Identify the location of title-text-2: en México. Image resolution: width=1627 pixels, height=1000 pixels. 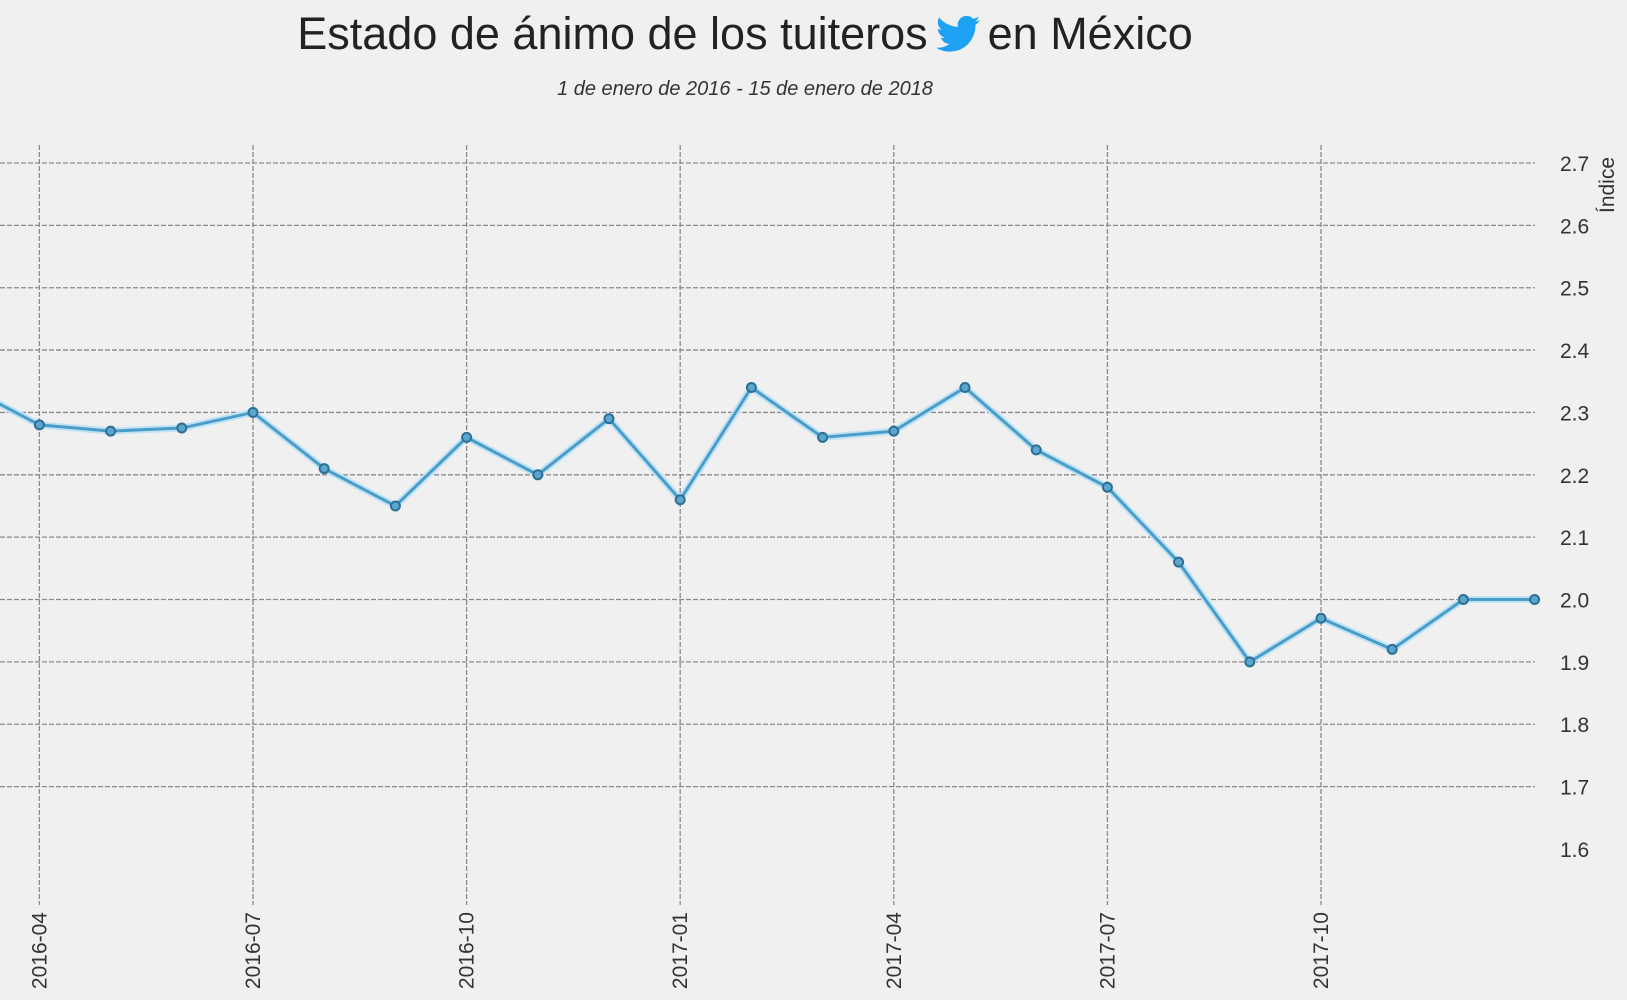
(1090, 33).